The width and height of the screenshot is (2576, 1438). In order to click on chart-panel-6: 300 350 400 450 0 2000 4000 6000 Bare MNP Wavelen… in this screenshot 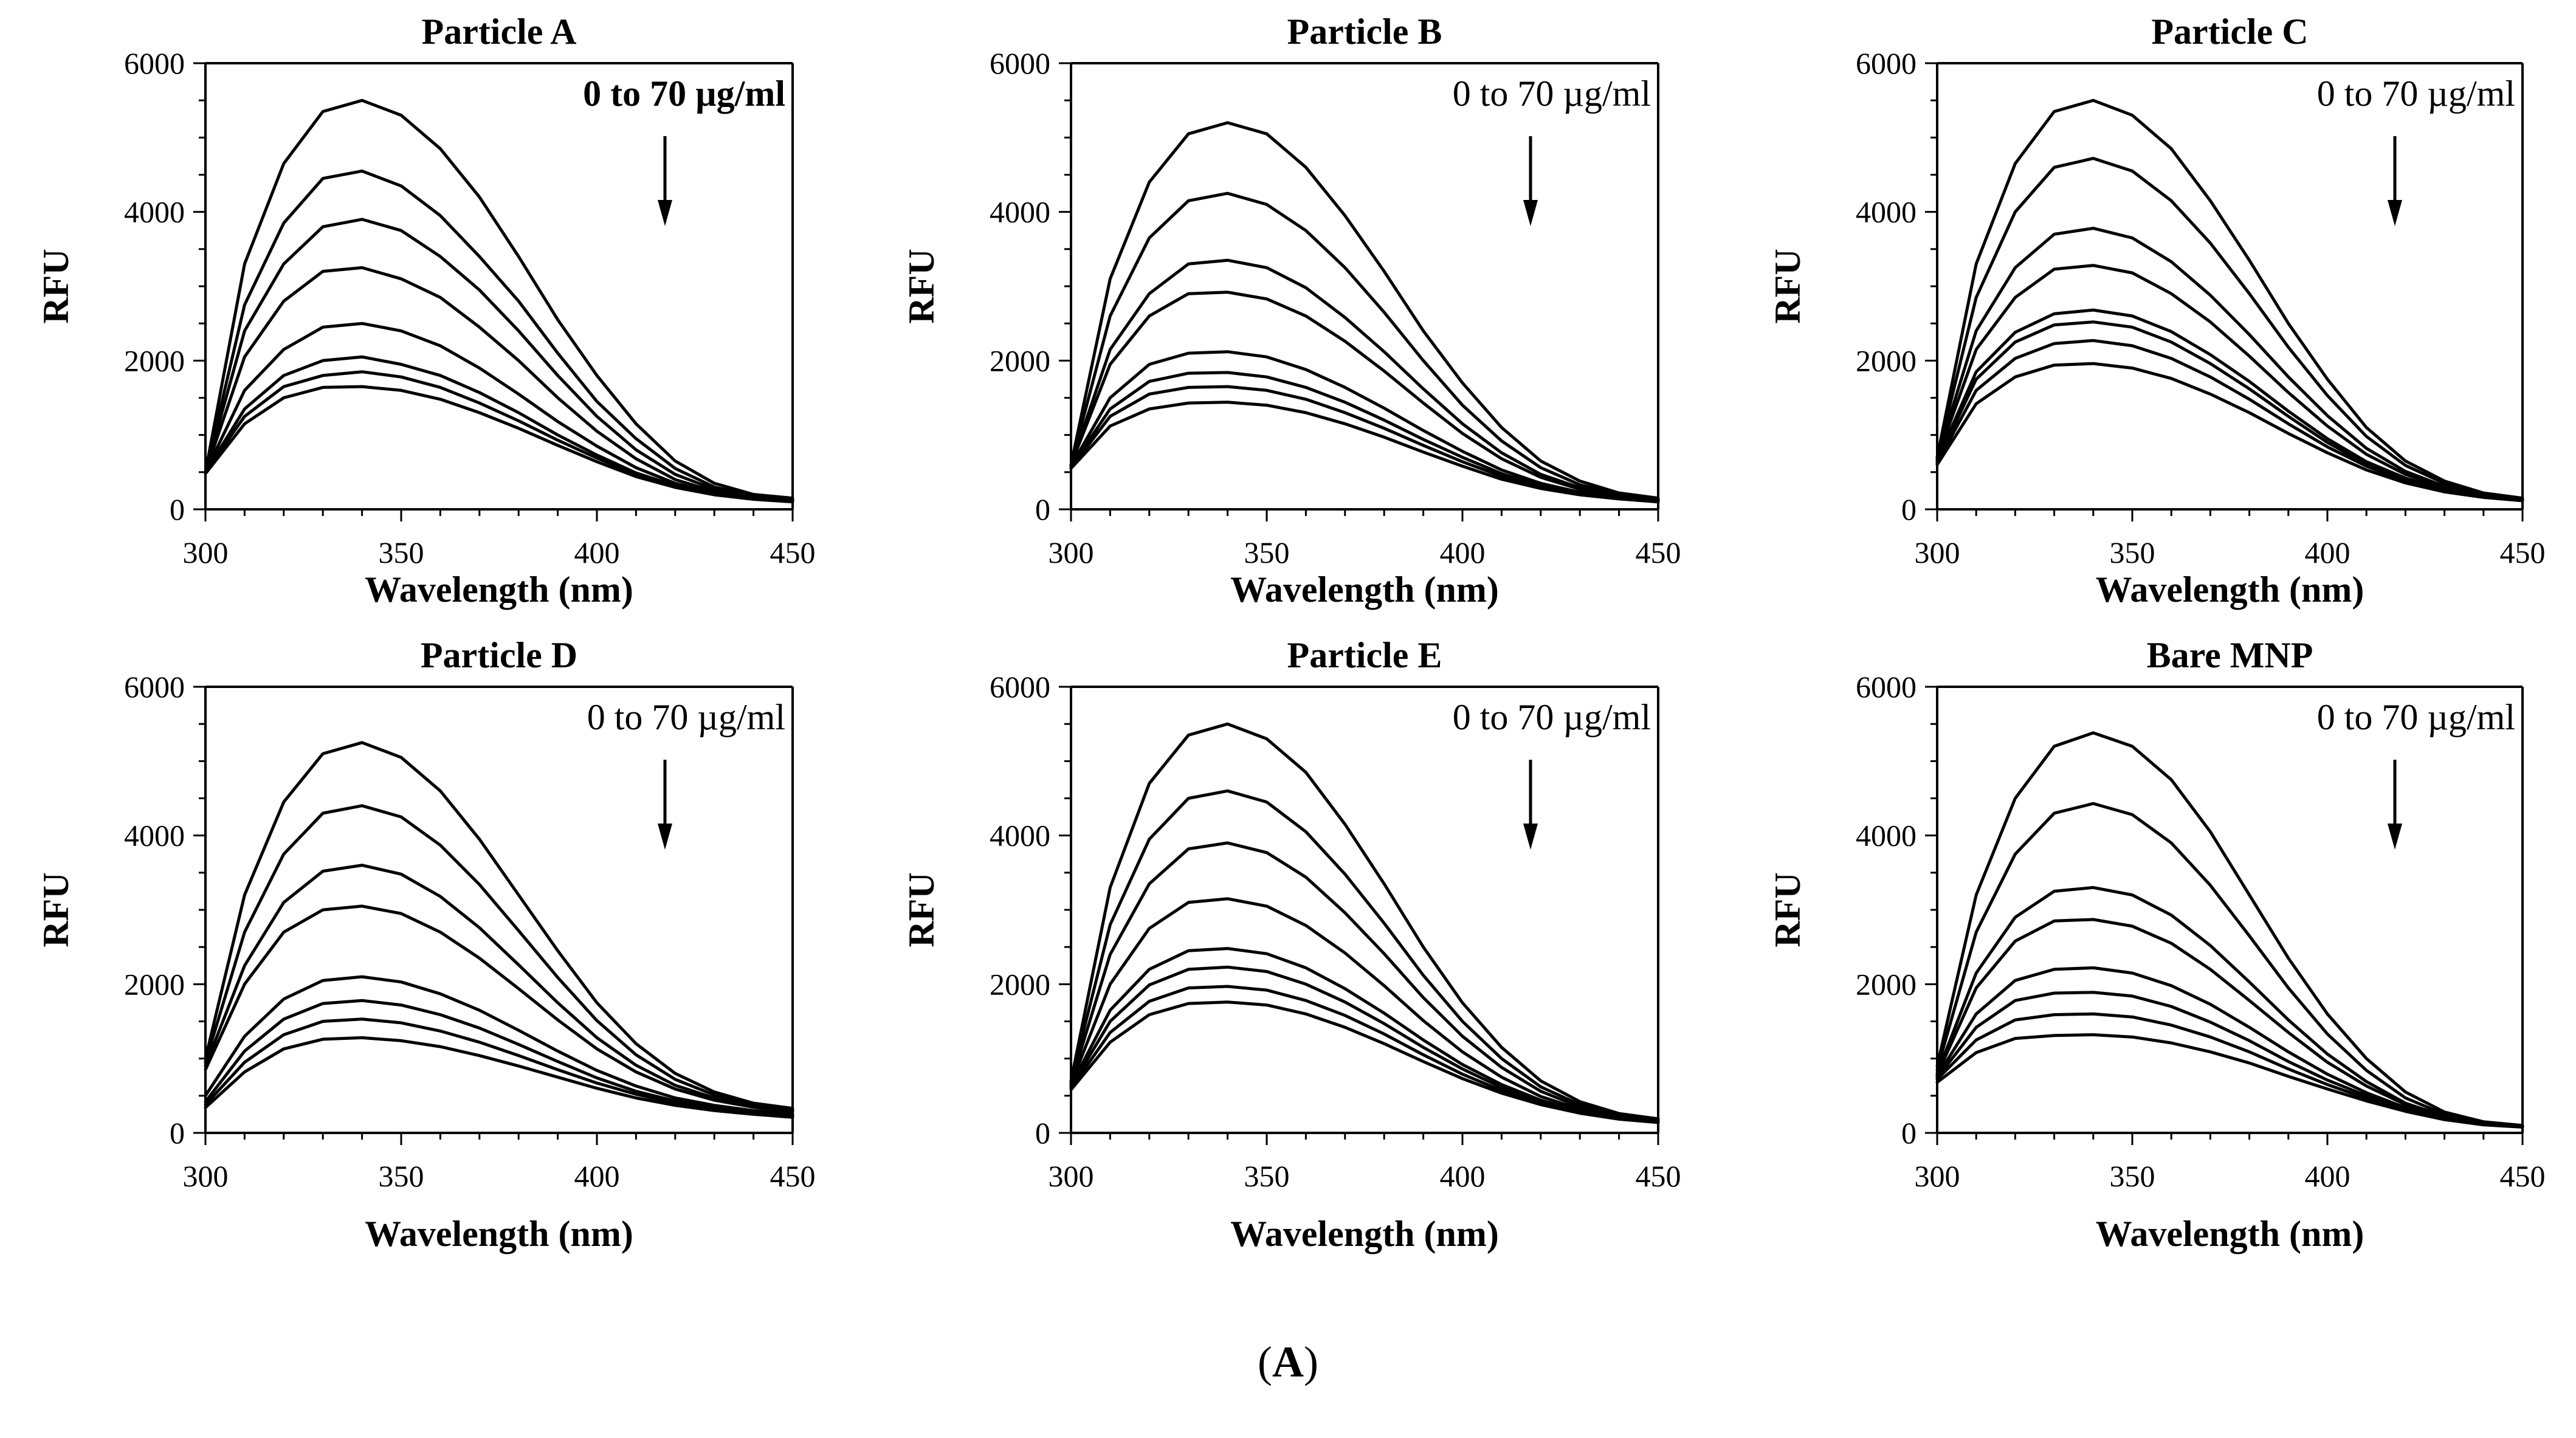, I will do `click(2157, 944)`.